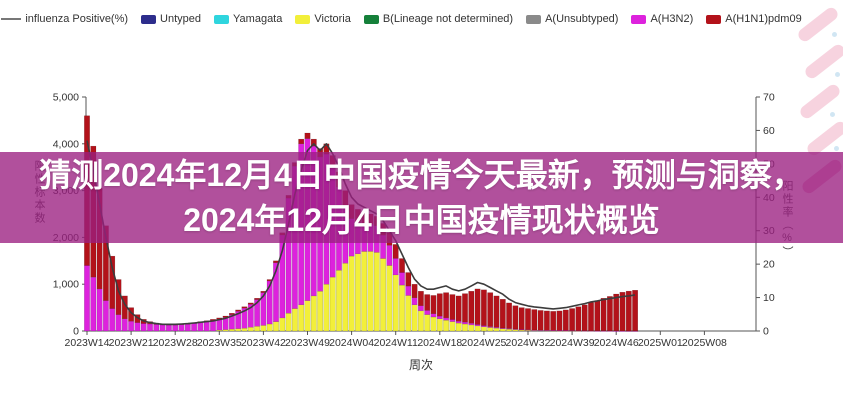 This screenshot has width=843, height=400. I want to click on legend-item: Yamagata, so click(248, 19).